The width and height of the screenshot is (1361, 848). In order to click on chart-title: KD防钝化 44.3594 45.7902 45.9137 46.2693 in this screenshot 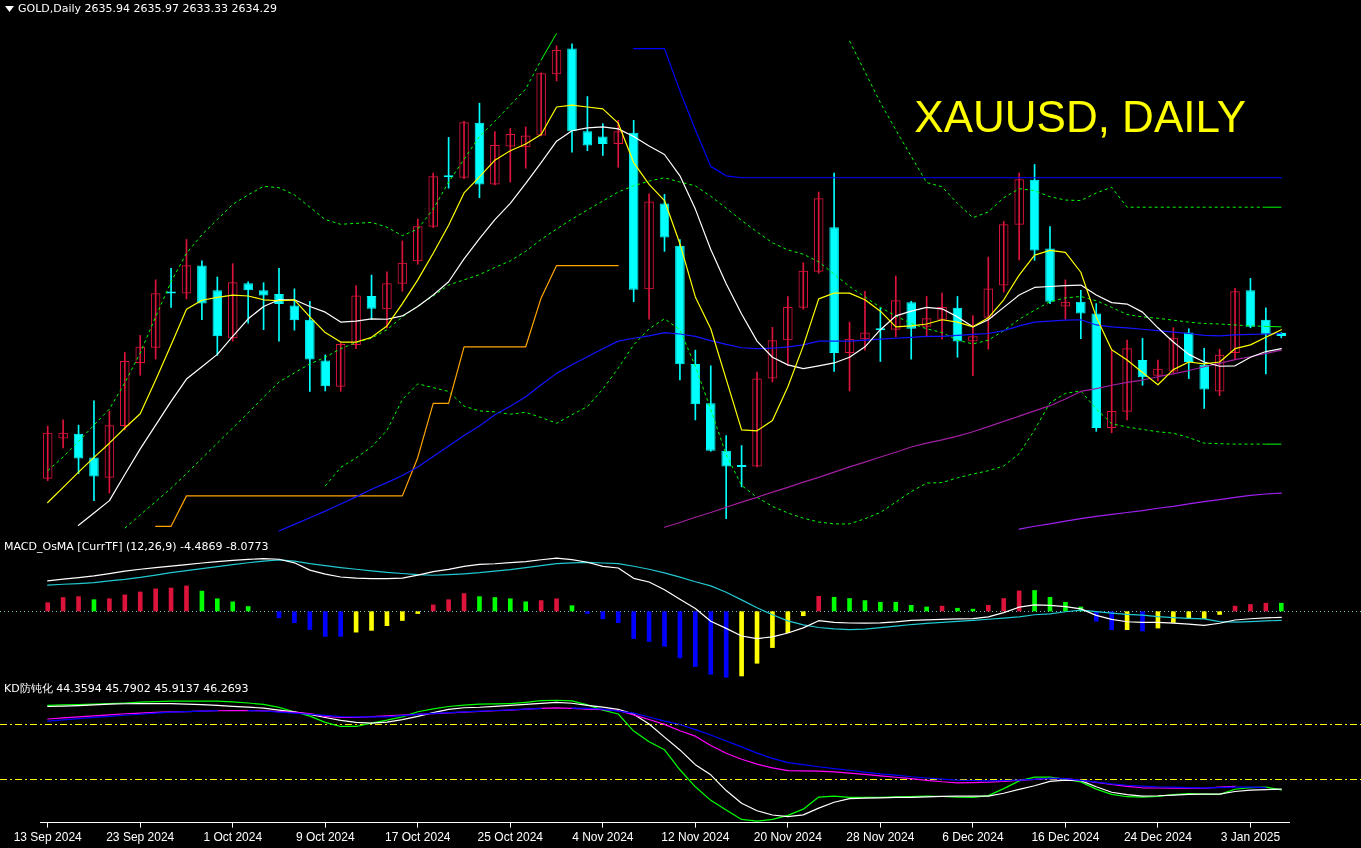, I will do `click(126, 688)`.